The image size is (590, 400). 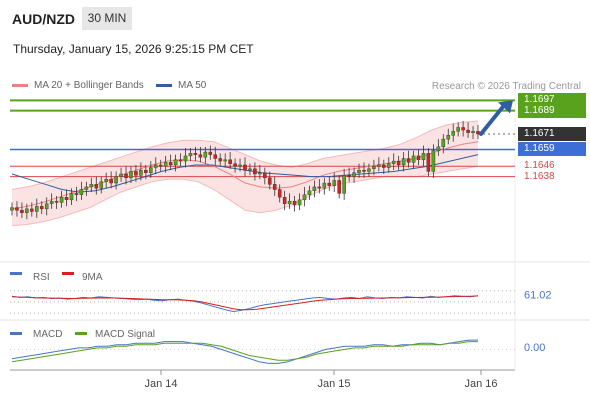 I want to click on price-tag-1.1638: 1.1638, so click(x=539, y=176).